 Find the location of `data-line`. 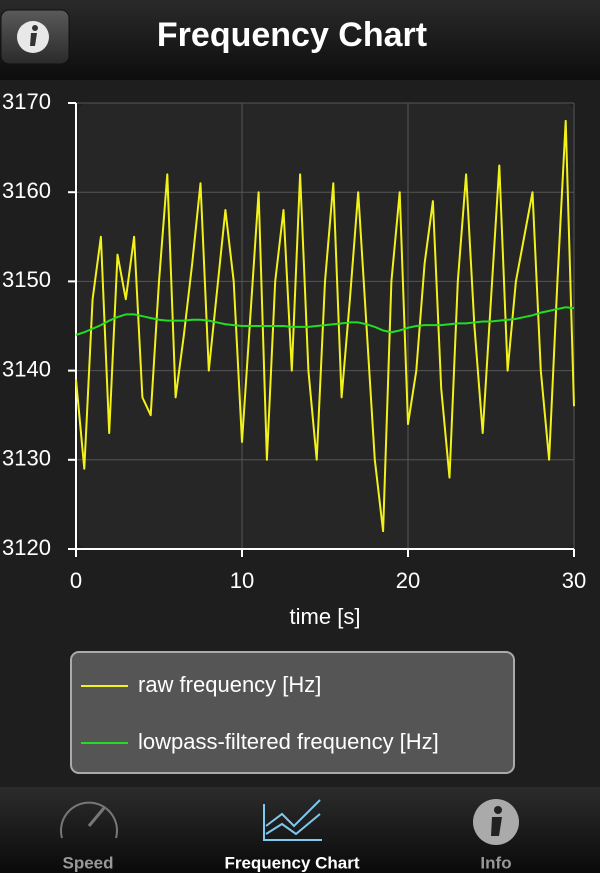

data-line is located at coordinates (325, 321).